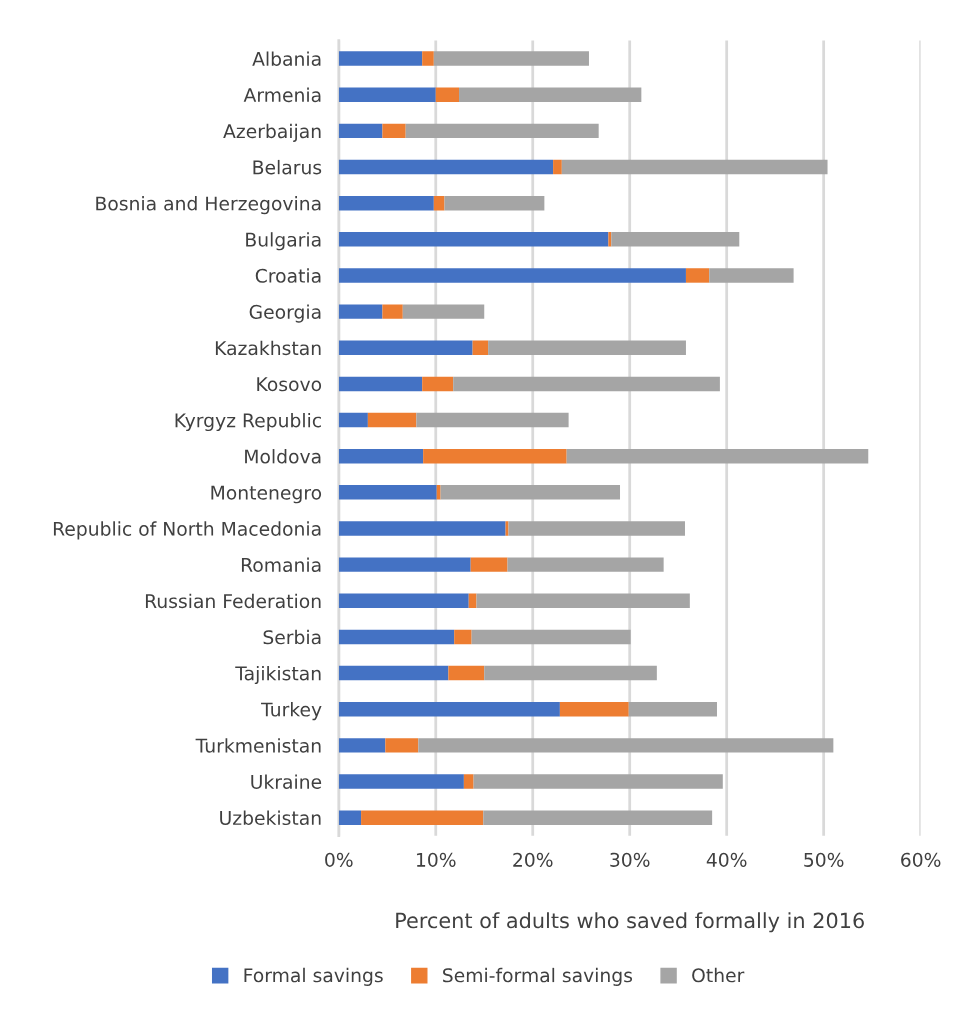  Describe the element at coordinates (292, 637) in the screenshot. I see `y-tick-label: Serbia` at that location.